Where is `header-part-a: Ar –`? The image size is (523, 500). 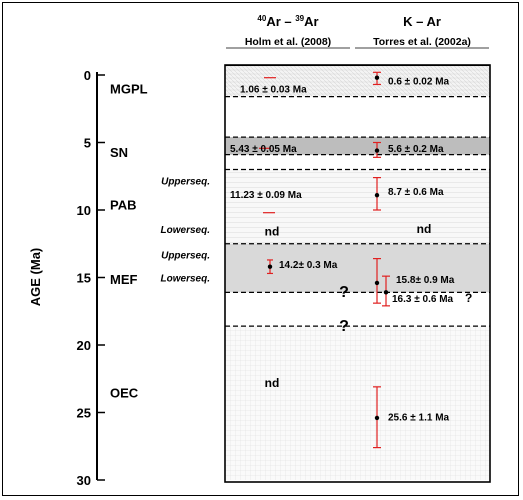 header-part-a: Ar – is located at coordinates (280, 21).